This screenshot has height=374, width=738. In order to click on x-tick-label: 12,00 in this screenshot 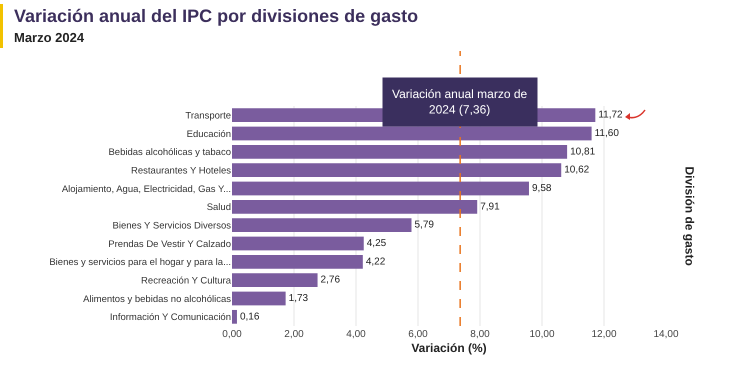, I will do `click(604, 334)`.